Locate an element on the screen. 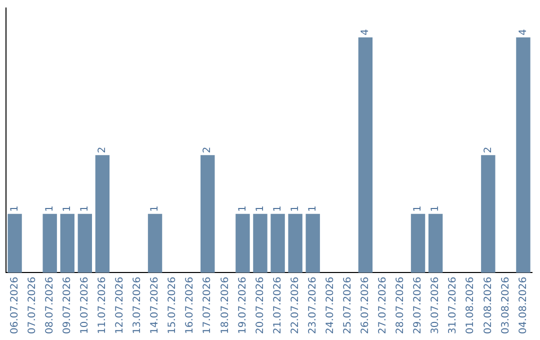  x-tick-label: 24.07.2026 is located at coordinates (330, 305).